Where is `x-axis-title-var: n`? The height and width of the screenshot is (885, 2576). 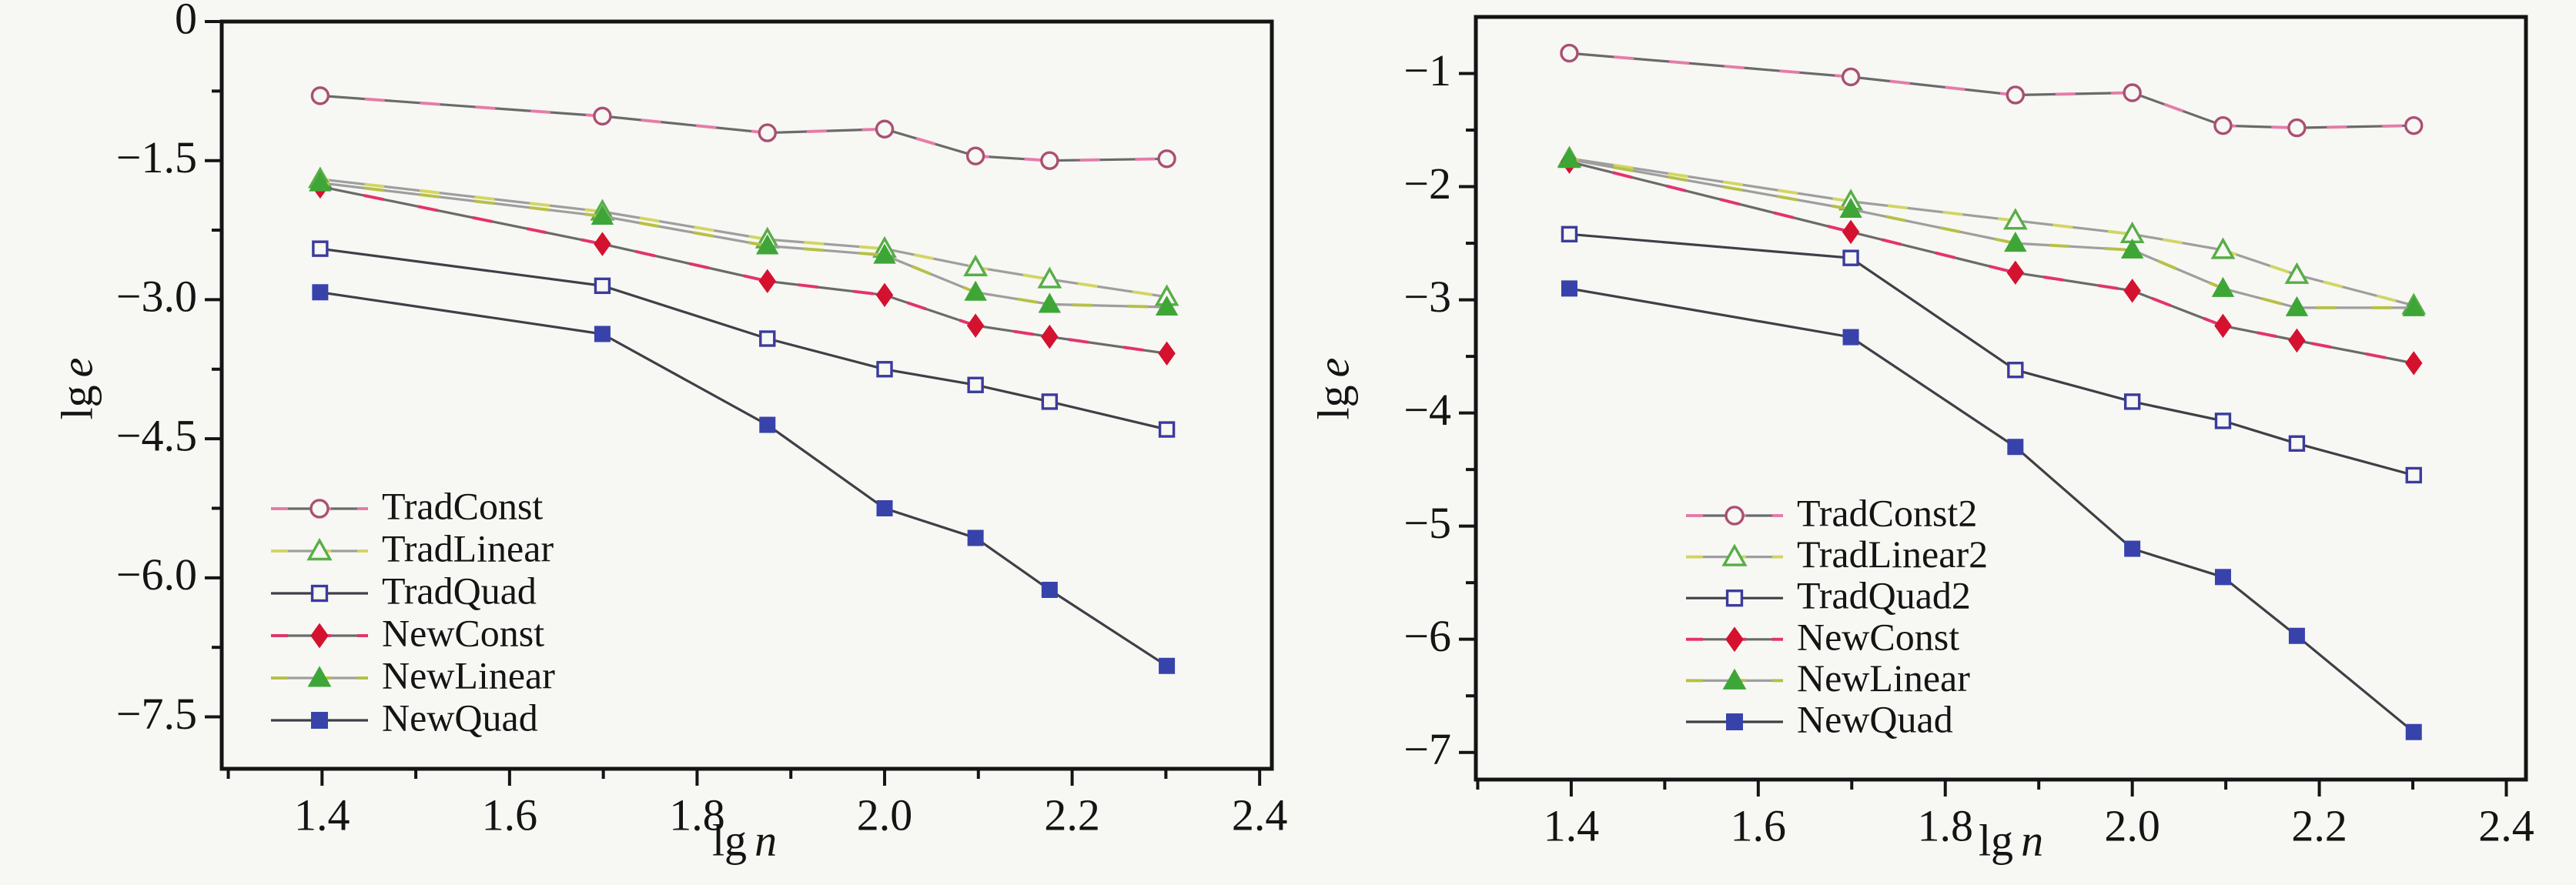 x-axis-title-var: n is located at coordinates (2033, 840).